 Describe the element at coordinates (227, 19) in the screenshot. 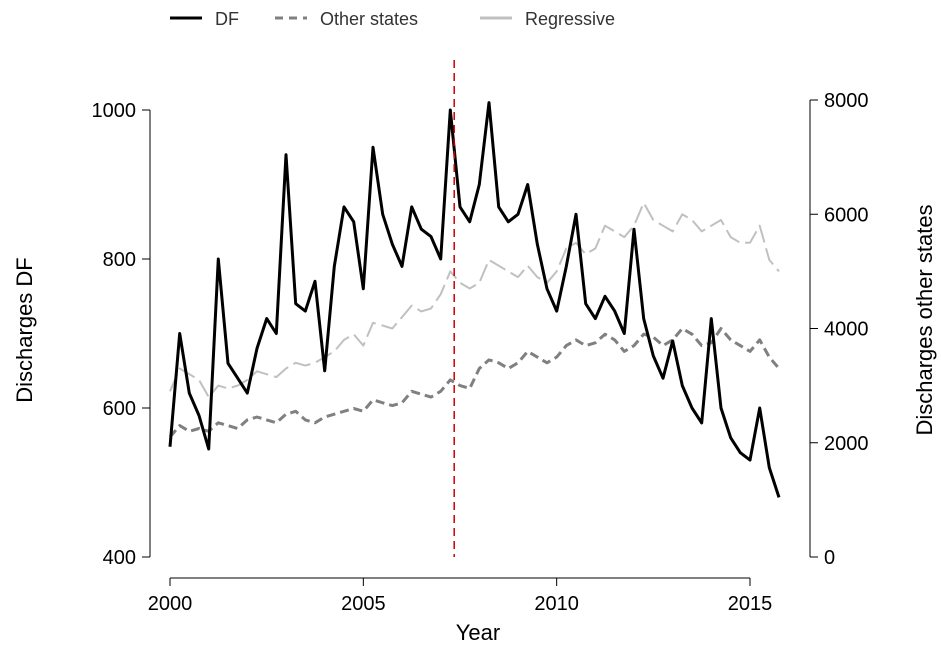

I see `legend-label-df: DF` at that location.